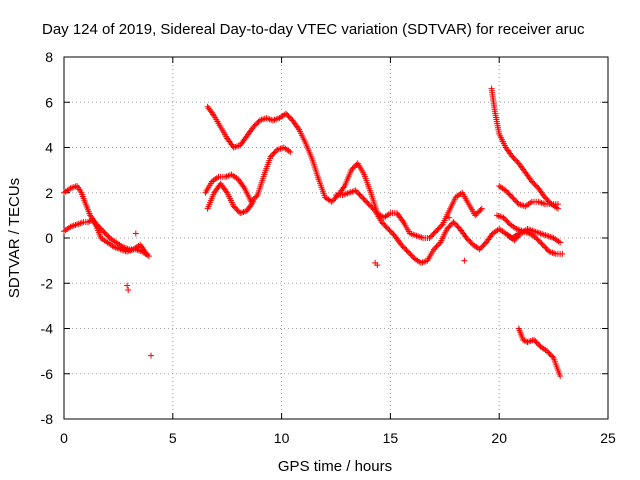  I want to click on x-tick-label: 5, so click(173, 438).